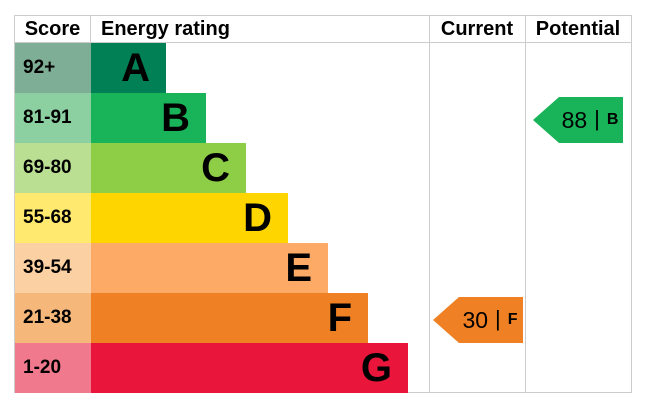 The width and height of the screenshot is (660, 407). Describe the element at coordinates (168, 168) in the screenshot. I see `band-bar: C` at that location.